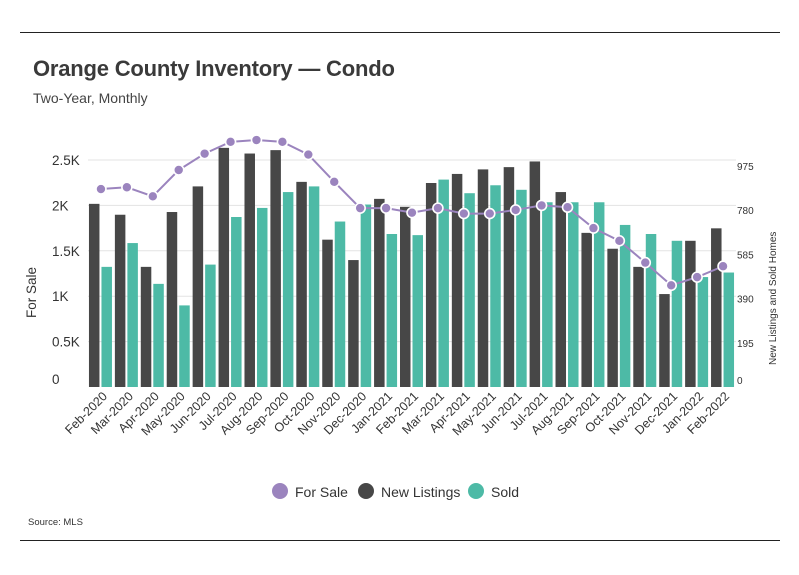  I want to click on chart-subtitle: Two-Year, Monthly, so click(90, 98).